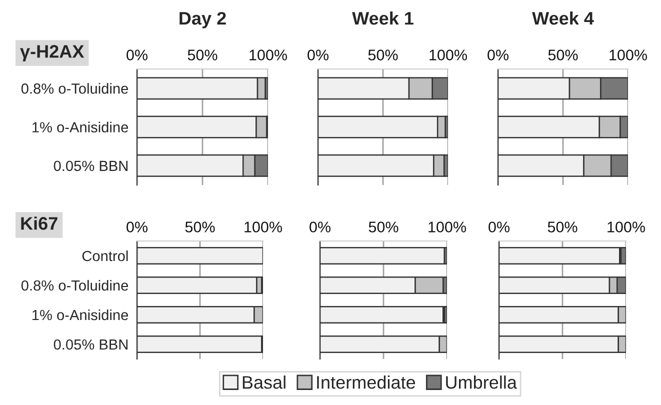 The image size is (661, 405). I want to click on legend-label: Intermediate, so click(366, 382).